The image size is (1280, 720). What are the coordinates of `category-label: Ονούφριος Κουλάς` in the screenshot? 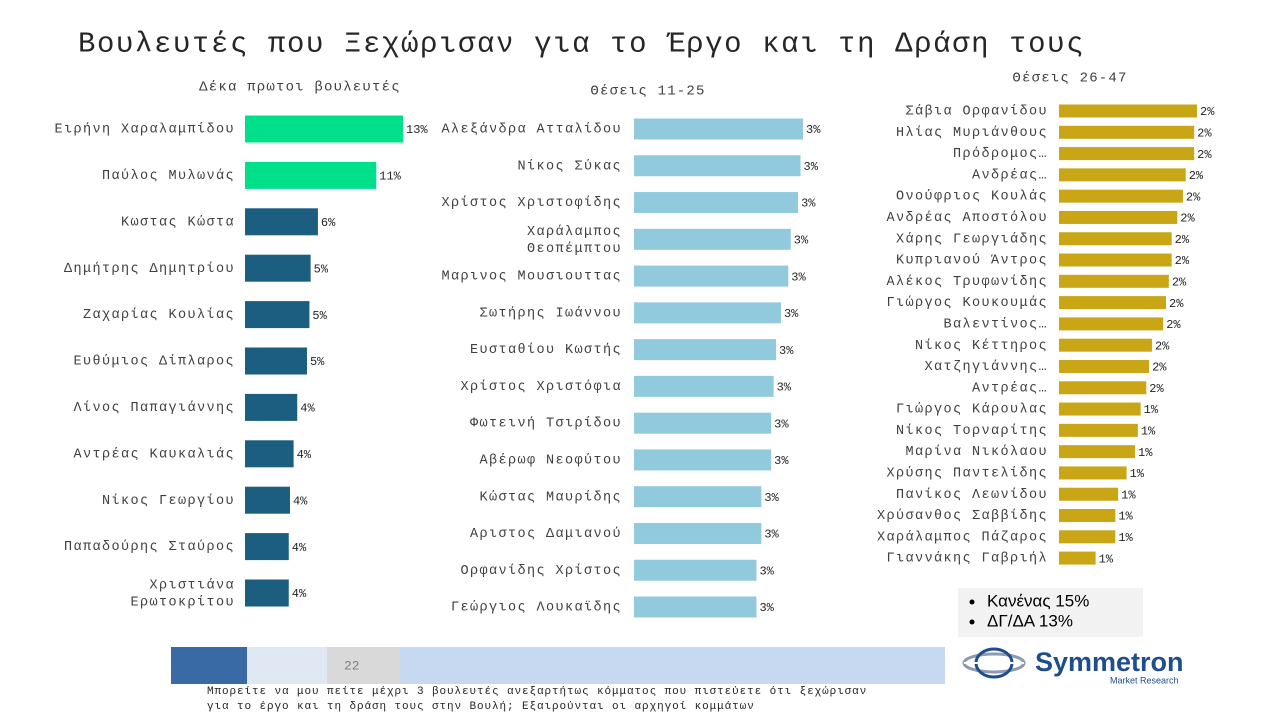 It's located at (972, 197).